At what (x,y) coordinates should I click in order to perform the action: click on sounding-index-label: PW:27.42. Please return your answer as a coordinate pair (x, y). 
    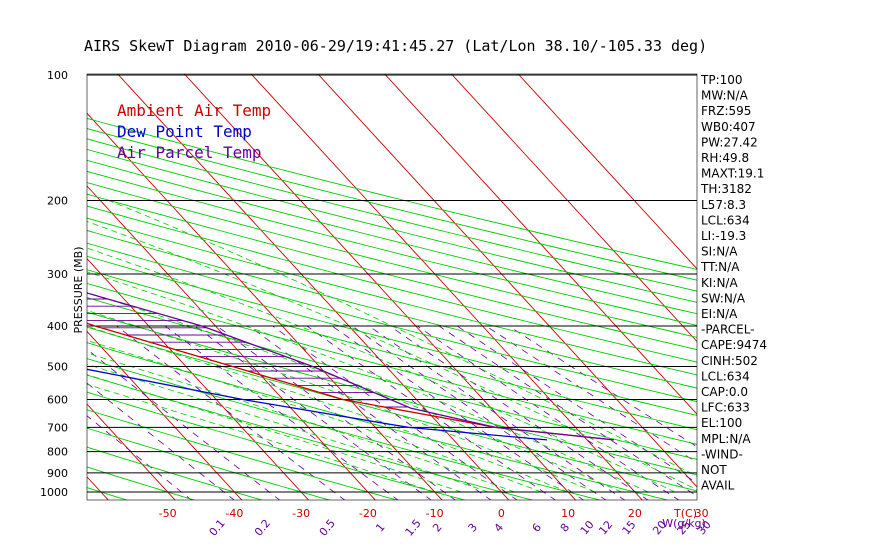
    Looking at the image, I should click on (729, 142).